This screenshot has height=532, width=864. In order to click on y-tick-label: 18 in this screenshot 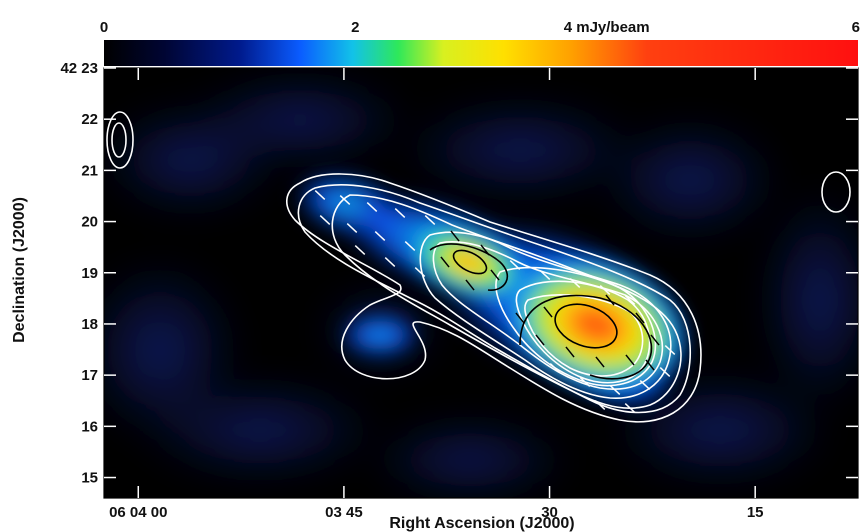, I will do `click(89, 324)`.